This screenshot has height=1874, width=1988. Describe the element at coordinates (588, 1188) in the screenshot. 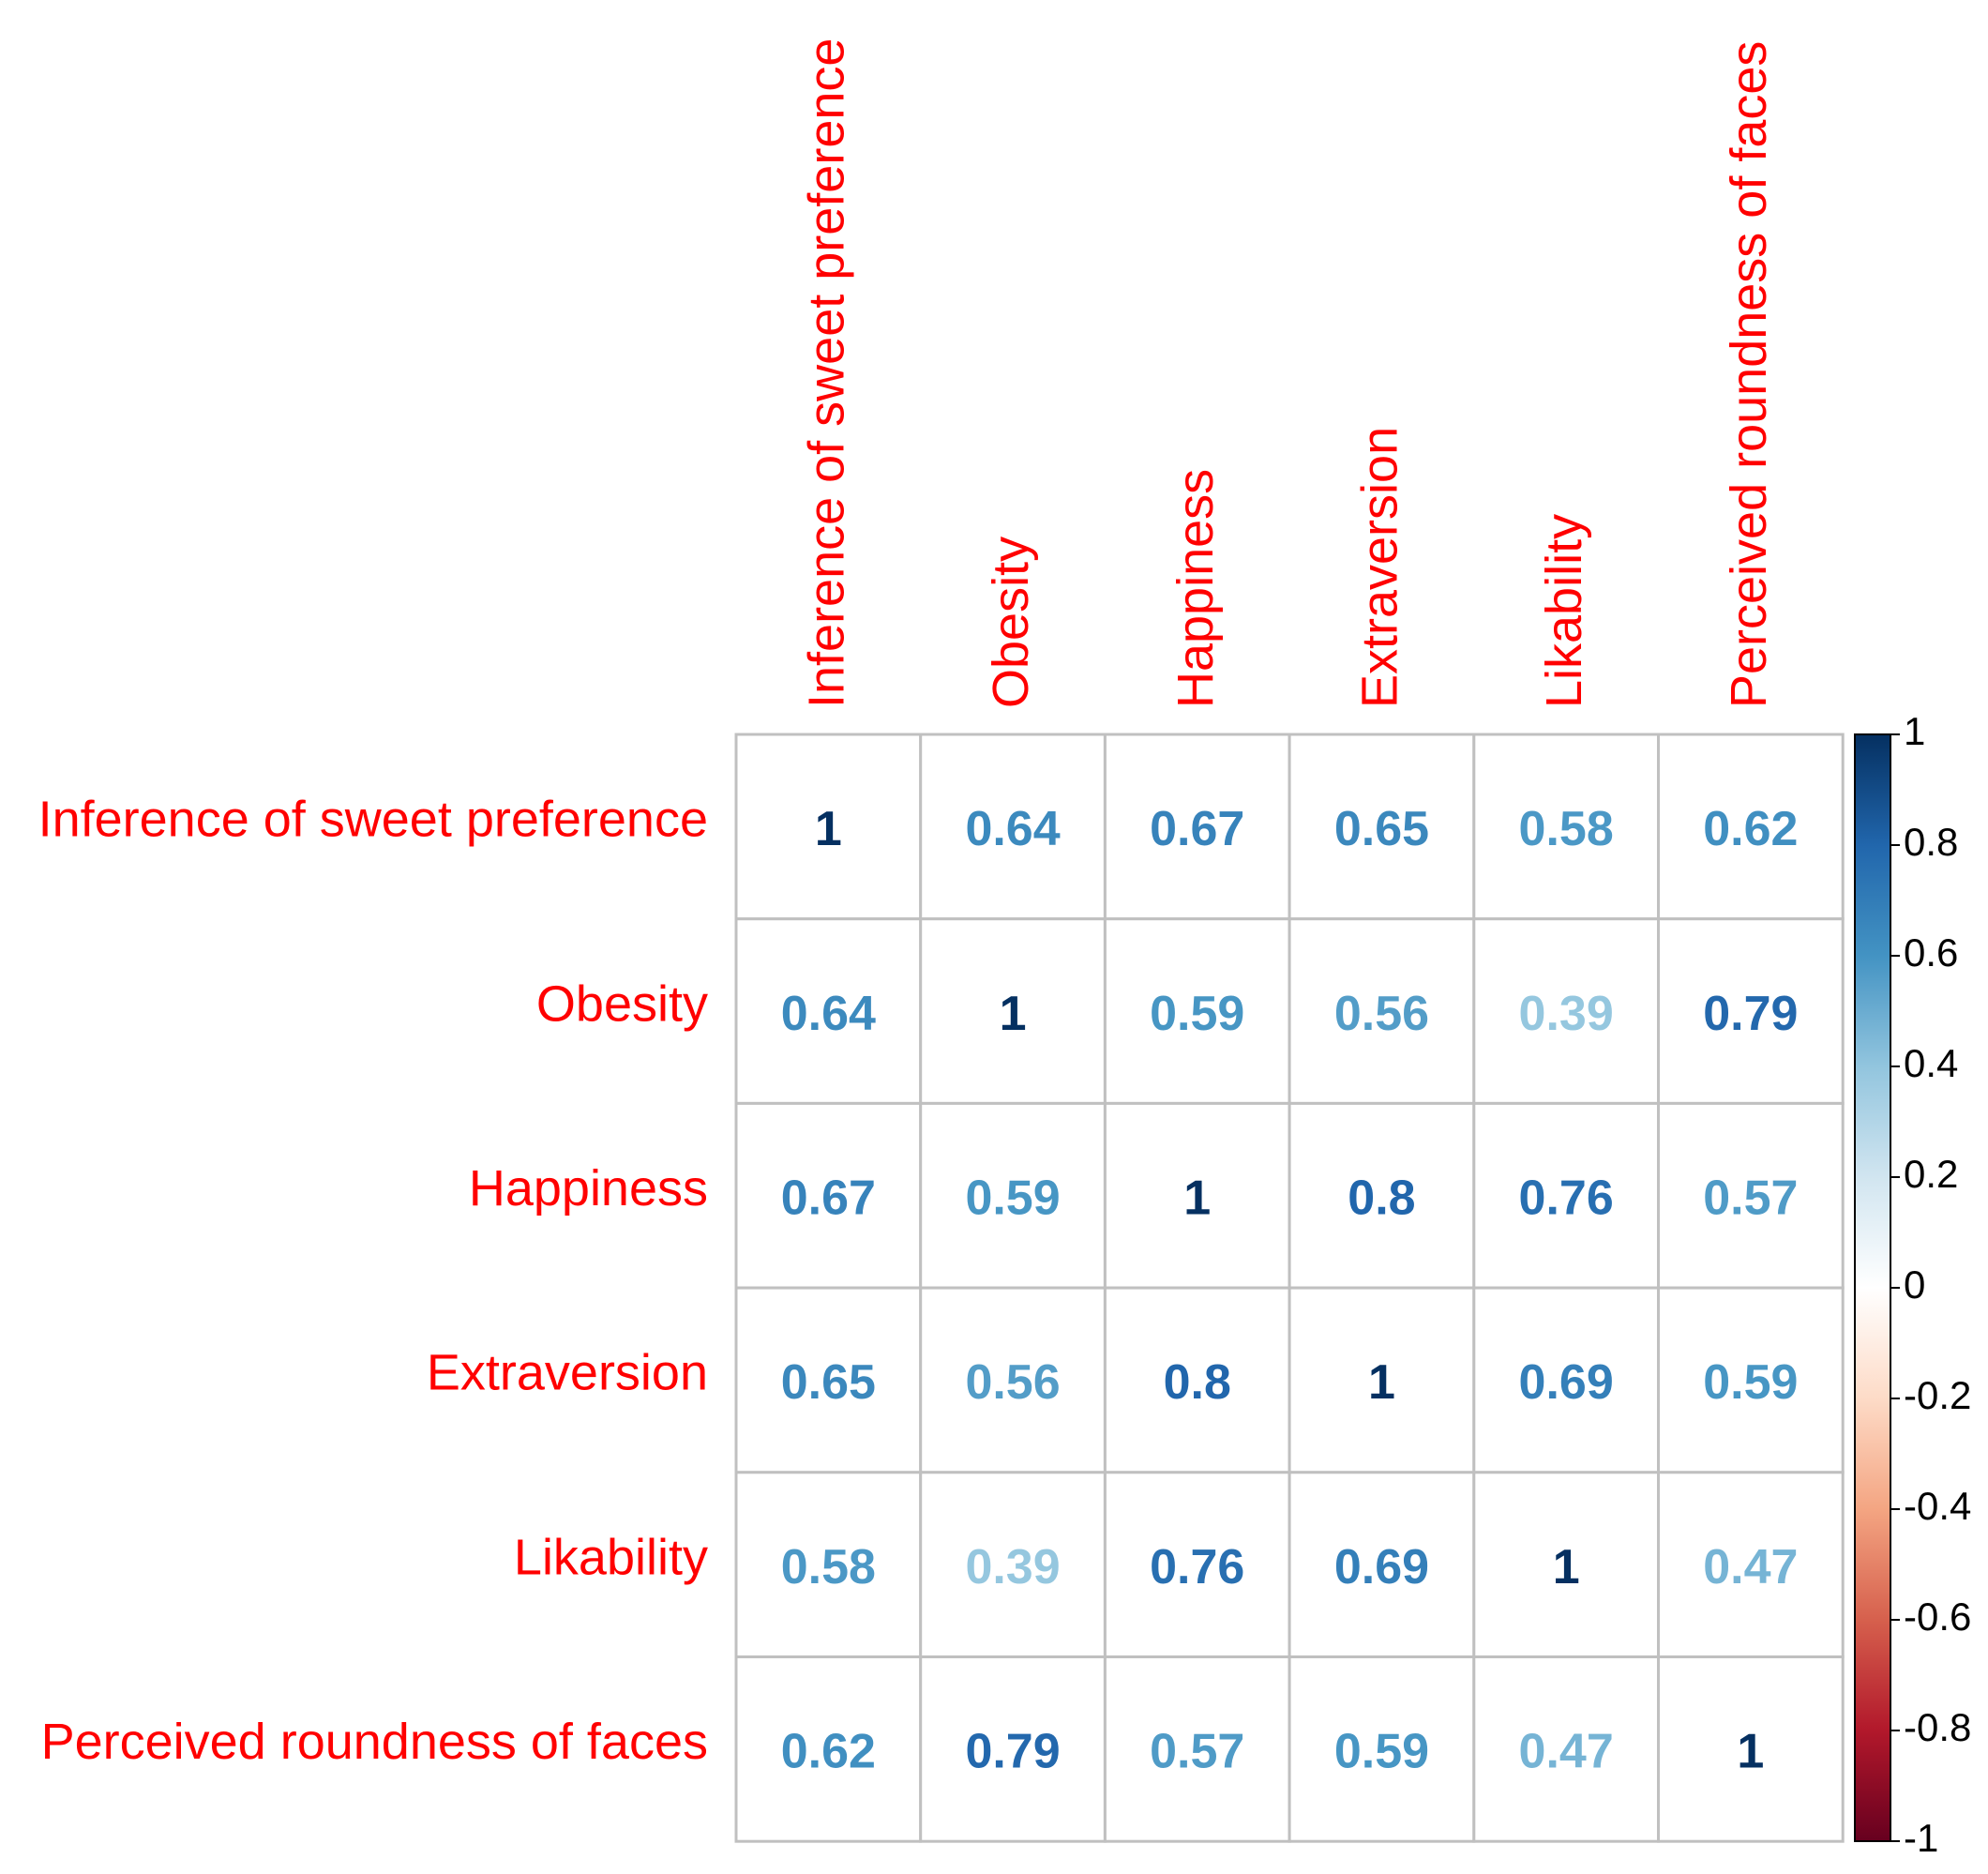

I see `row-label-happiness: Happiness` at that location.